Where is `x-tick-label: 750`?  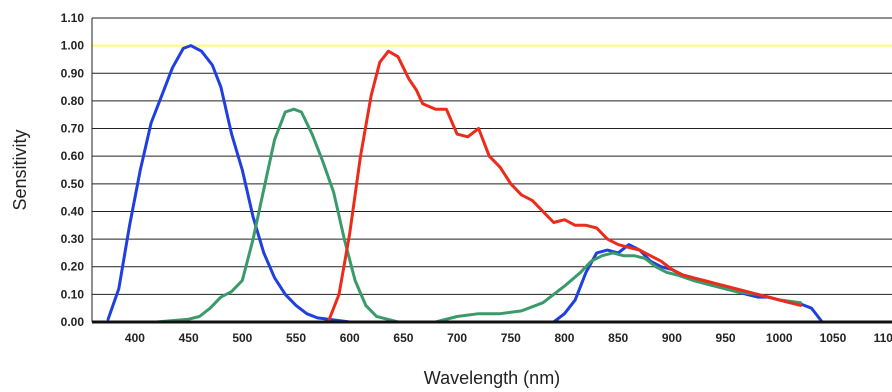
x-tick-label: 750 is located at coordinates (511, 338).